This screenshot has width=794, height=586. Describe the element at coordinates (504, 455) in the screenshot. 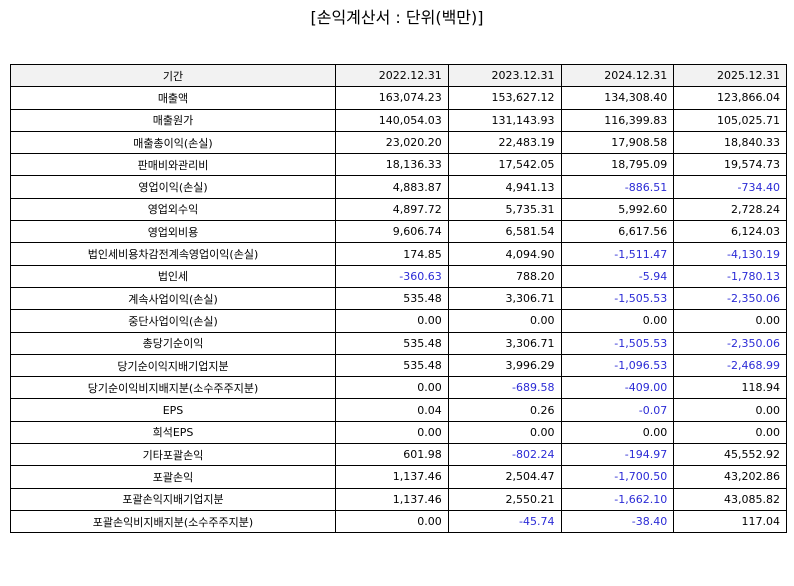

I see `value-cell: -802.24` at that location.